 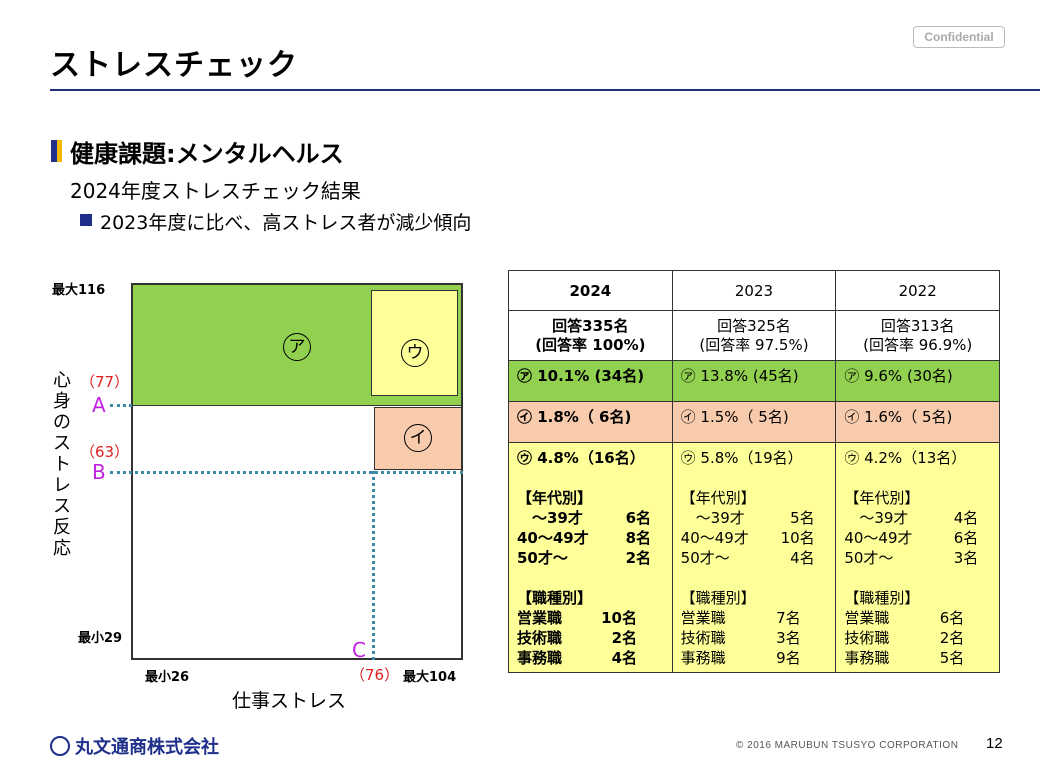 I want to click on response-rate: (回答率 100%), so click(x=590, y=344).